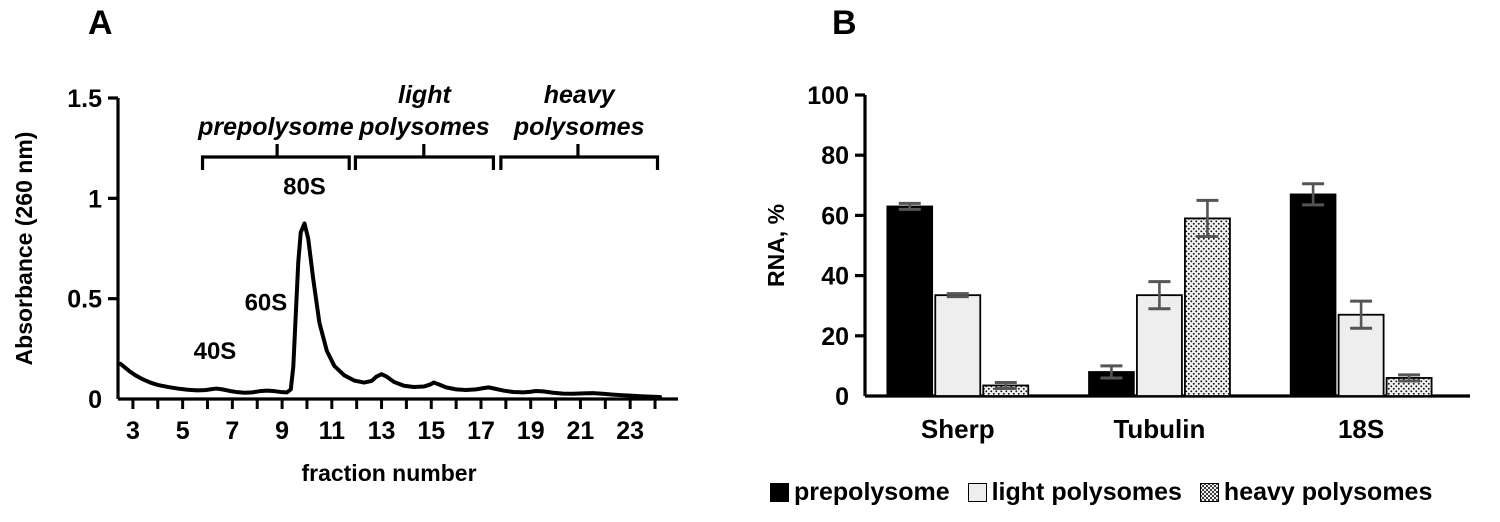 Image resolution: width=1500 pixels, height=522 pixels. I want to click on bar-tubulin-light-polysomes, so click(1159, 345).